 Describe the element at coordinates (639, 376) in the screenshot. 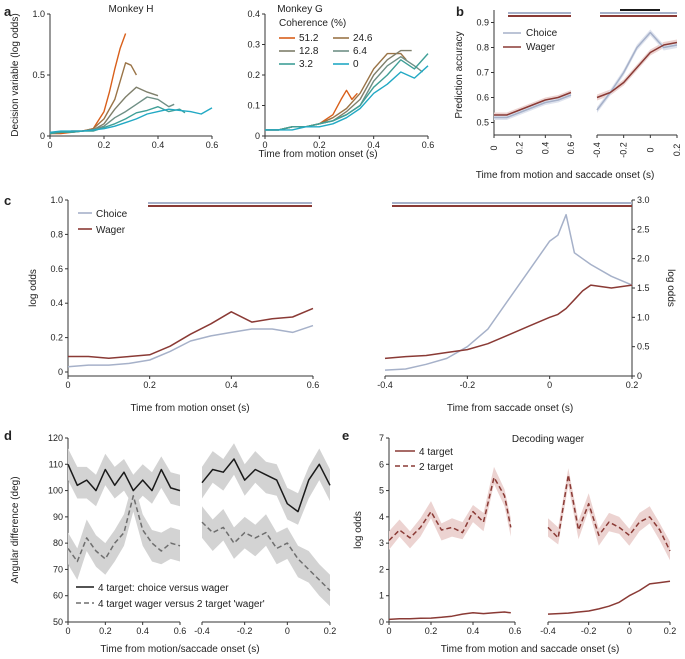

I see `c-right-ytick-label-0: 0` at that location.